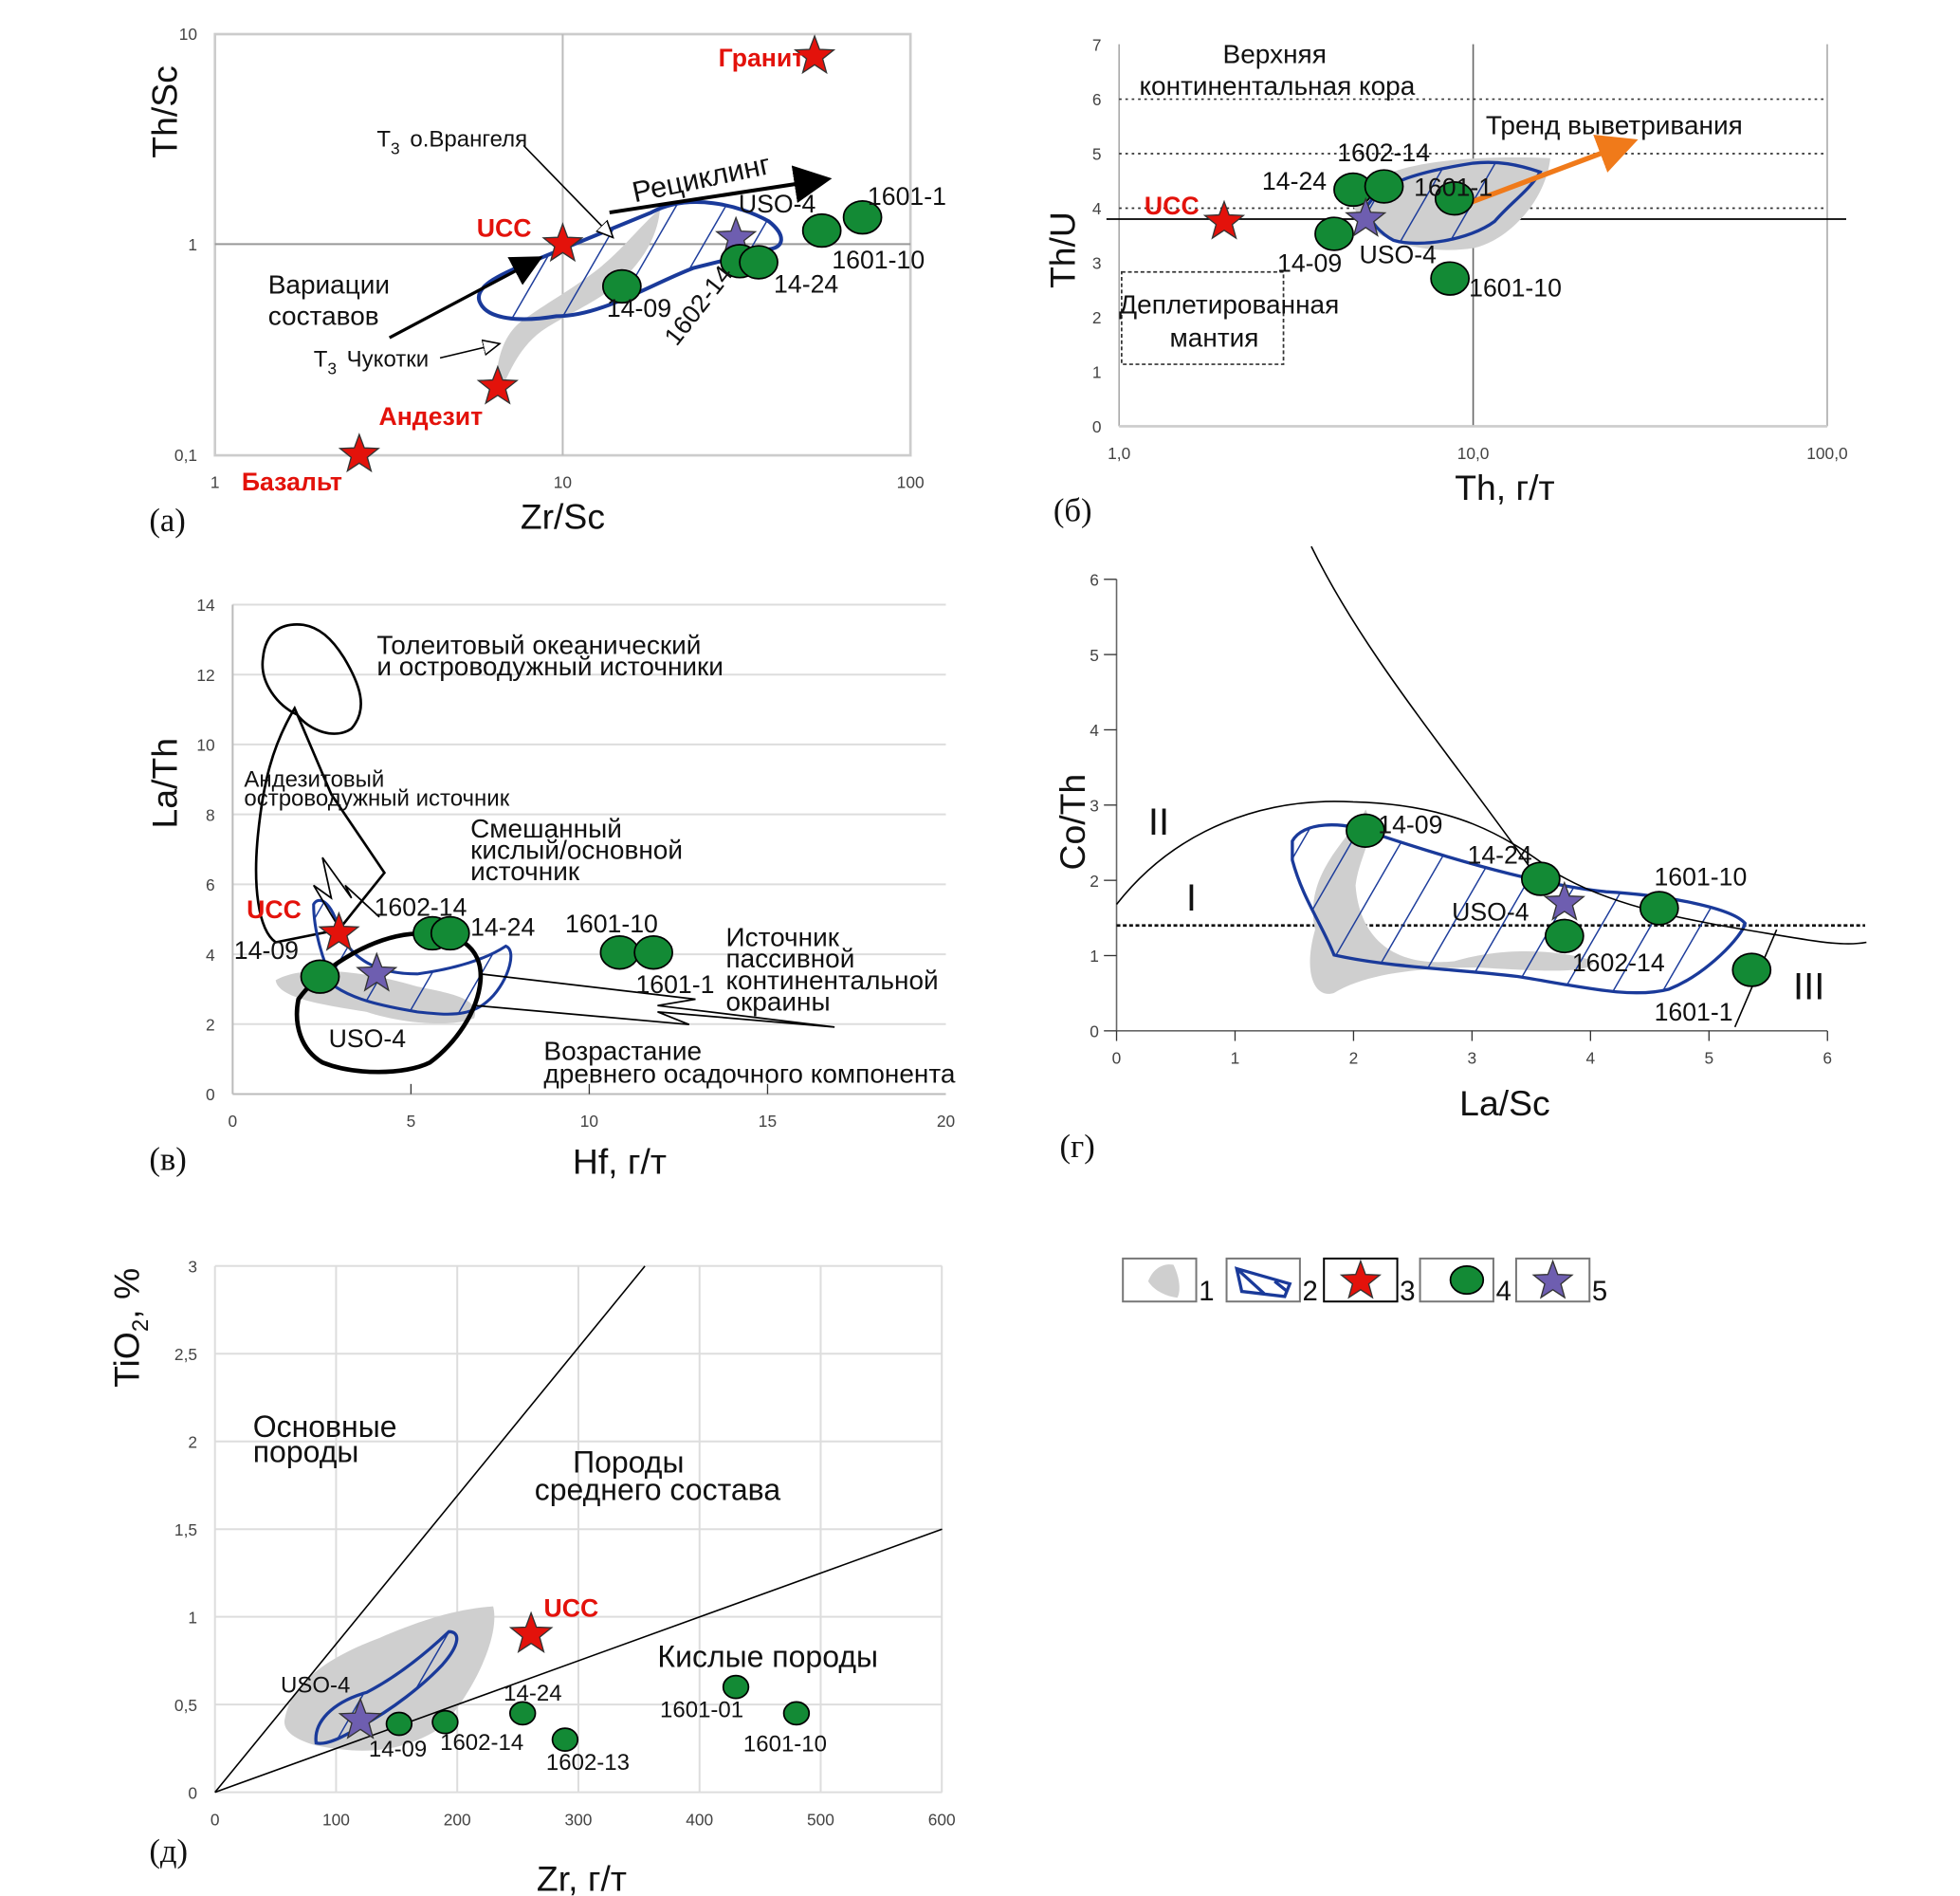 The width and height of the screenshot is (1960, 1896). I want to click on point-label: 1601-01, so click(701, 1710).